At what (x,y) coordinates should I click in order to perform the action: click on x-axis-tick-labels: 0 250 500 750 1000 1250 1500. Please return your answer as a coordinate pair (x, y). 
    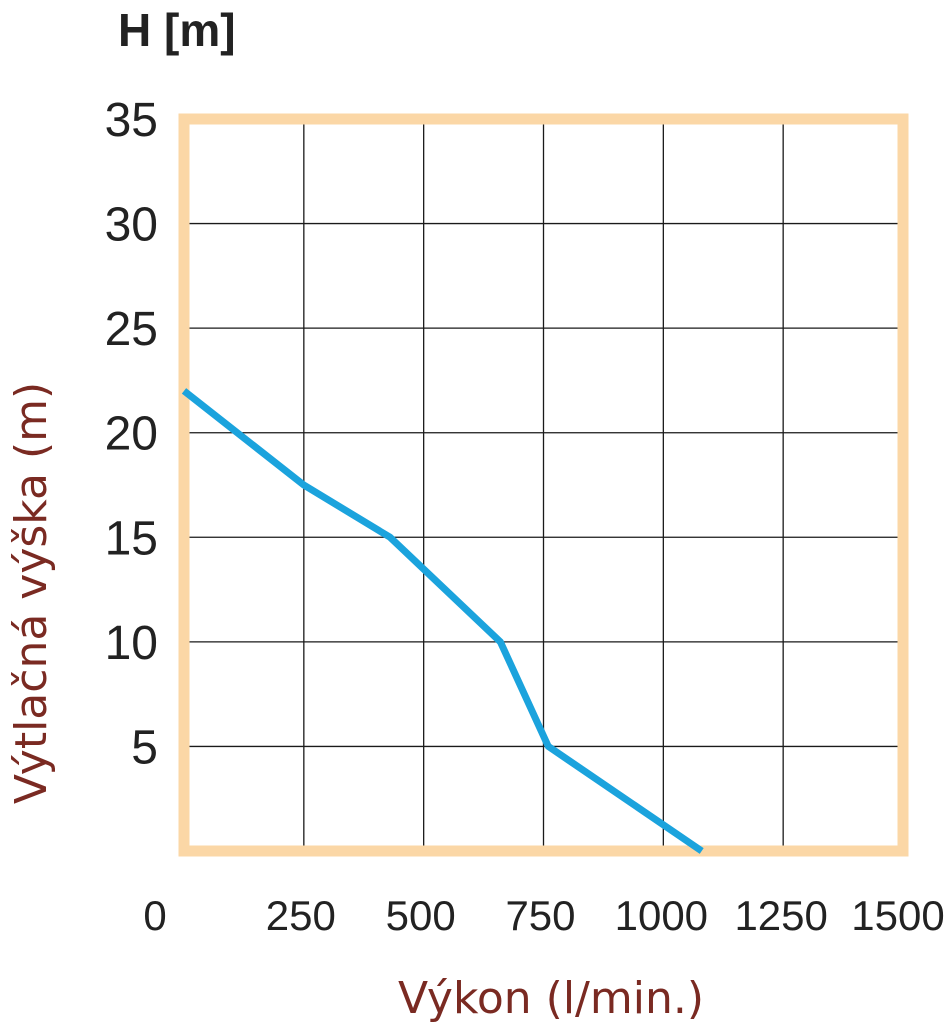
    Looking at the image, I should click on (543, 915).